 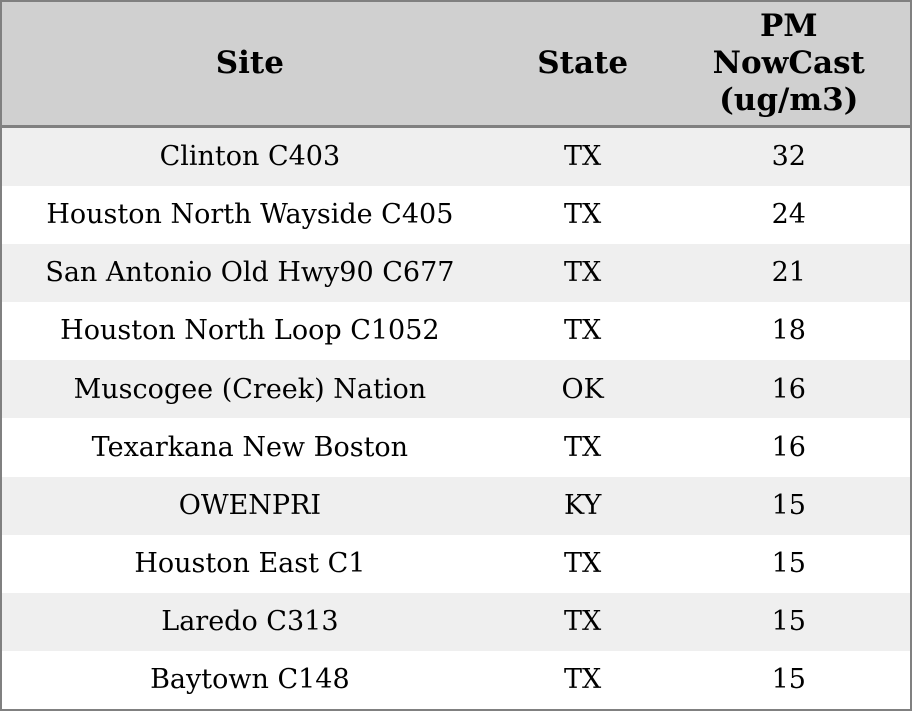 I want to click on table-row: Houston North Wayside C405 TX 24, so click(x=456, y=215).